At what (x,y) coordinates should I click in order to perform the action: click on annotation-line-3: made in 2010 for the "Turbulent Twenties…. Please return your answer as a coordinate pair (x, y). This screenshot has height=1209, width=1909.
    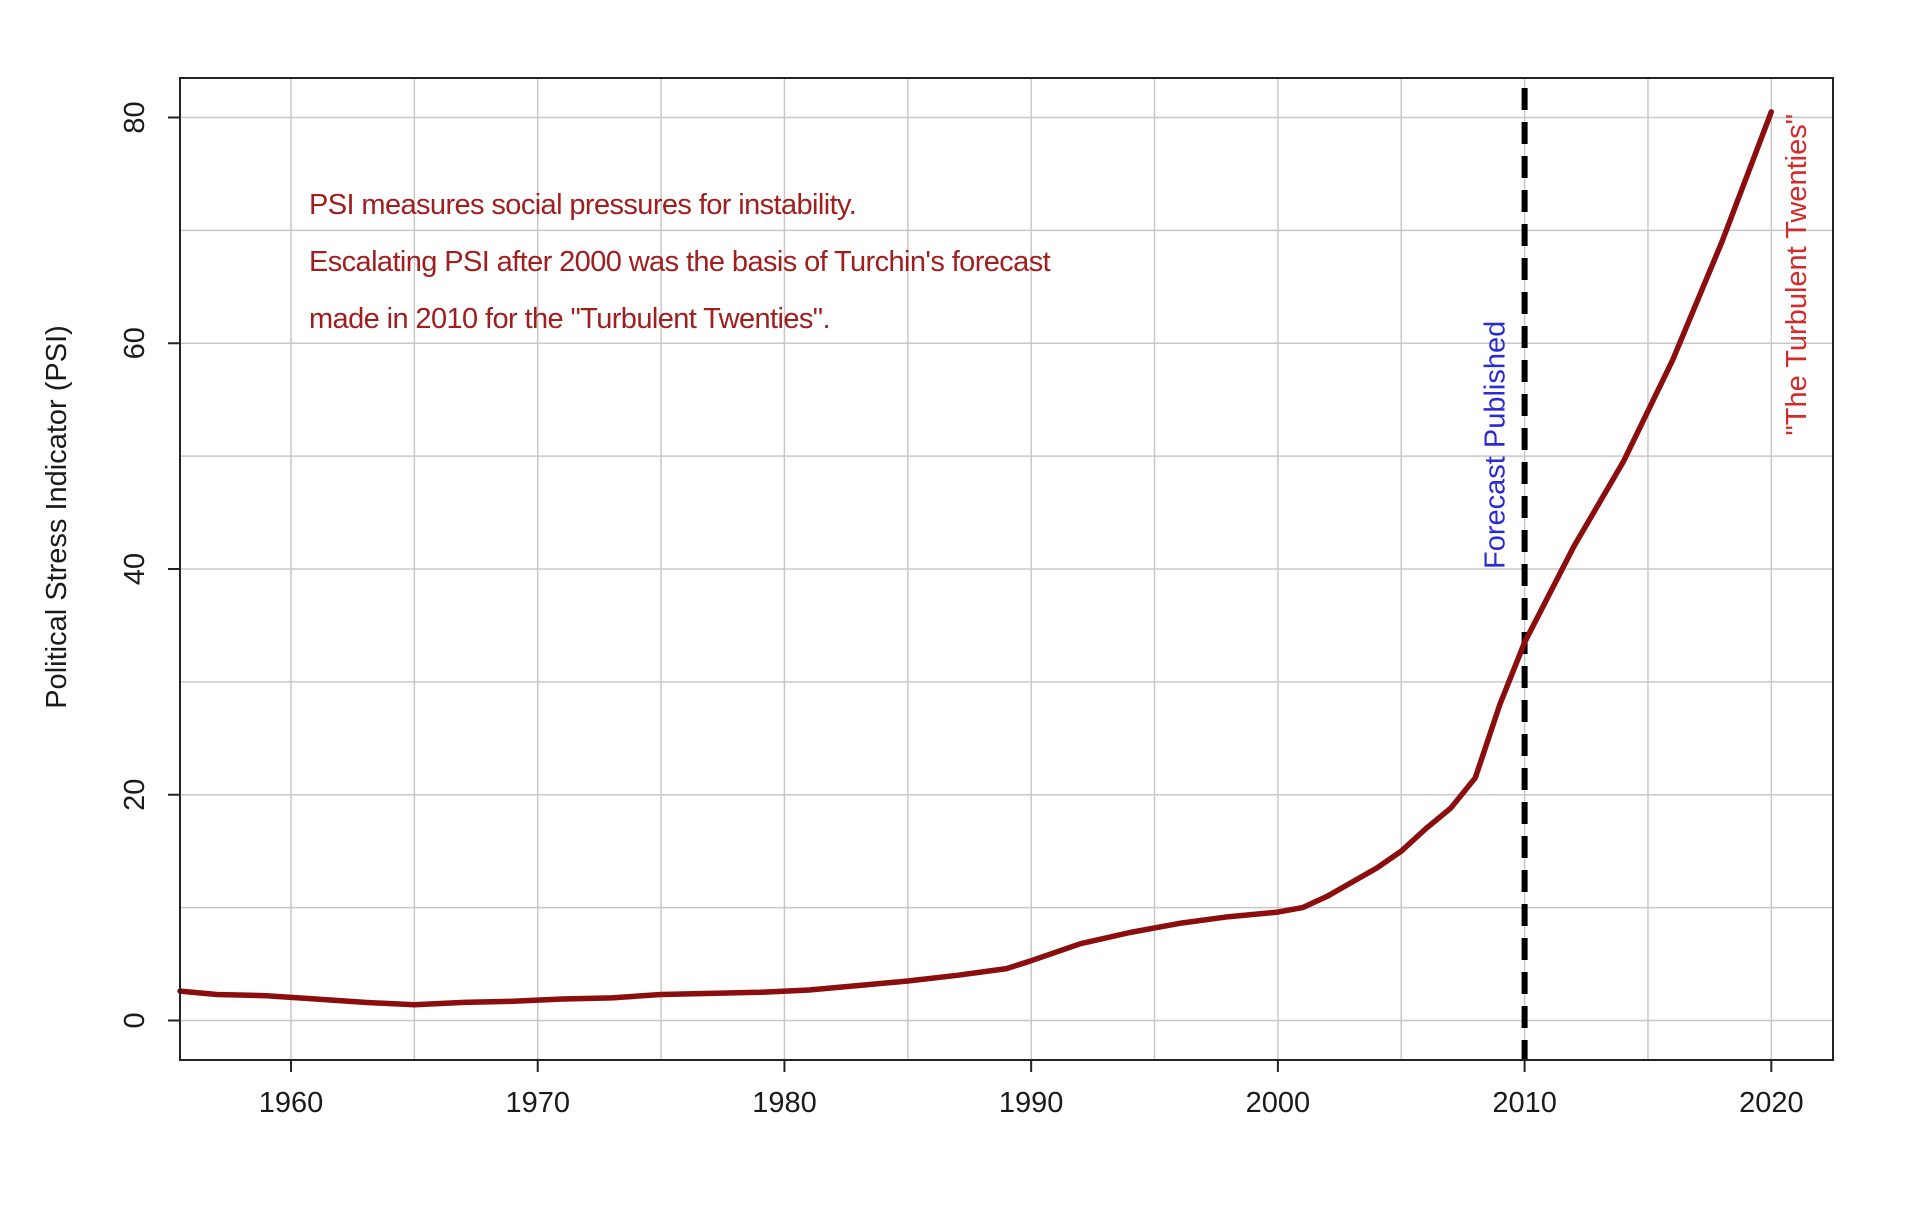
    Looking at the image, I should click on (569, 319).